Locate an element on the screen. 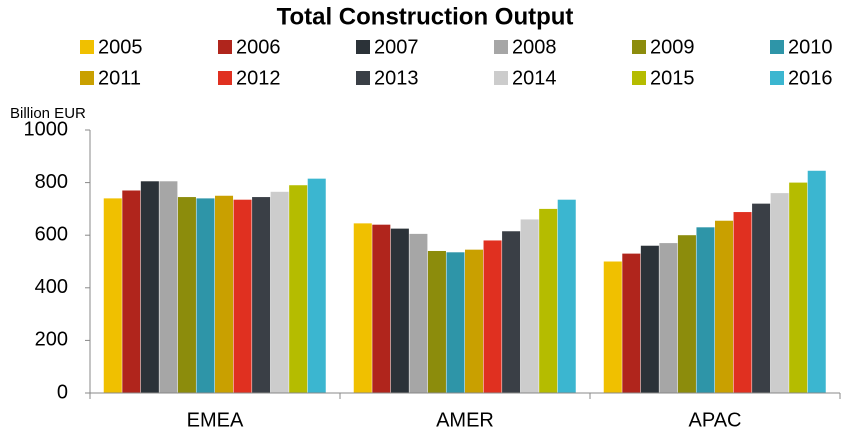 This screenshot has width=850, height=437. y-tick-label: 400 is located at coordinates (51, 287).